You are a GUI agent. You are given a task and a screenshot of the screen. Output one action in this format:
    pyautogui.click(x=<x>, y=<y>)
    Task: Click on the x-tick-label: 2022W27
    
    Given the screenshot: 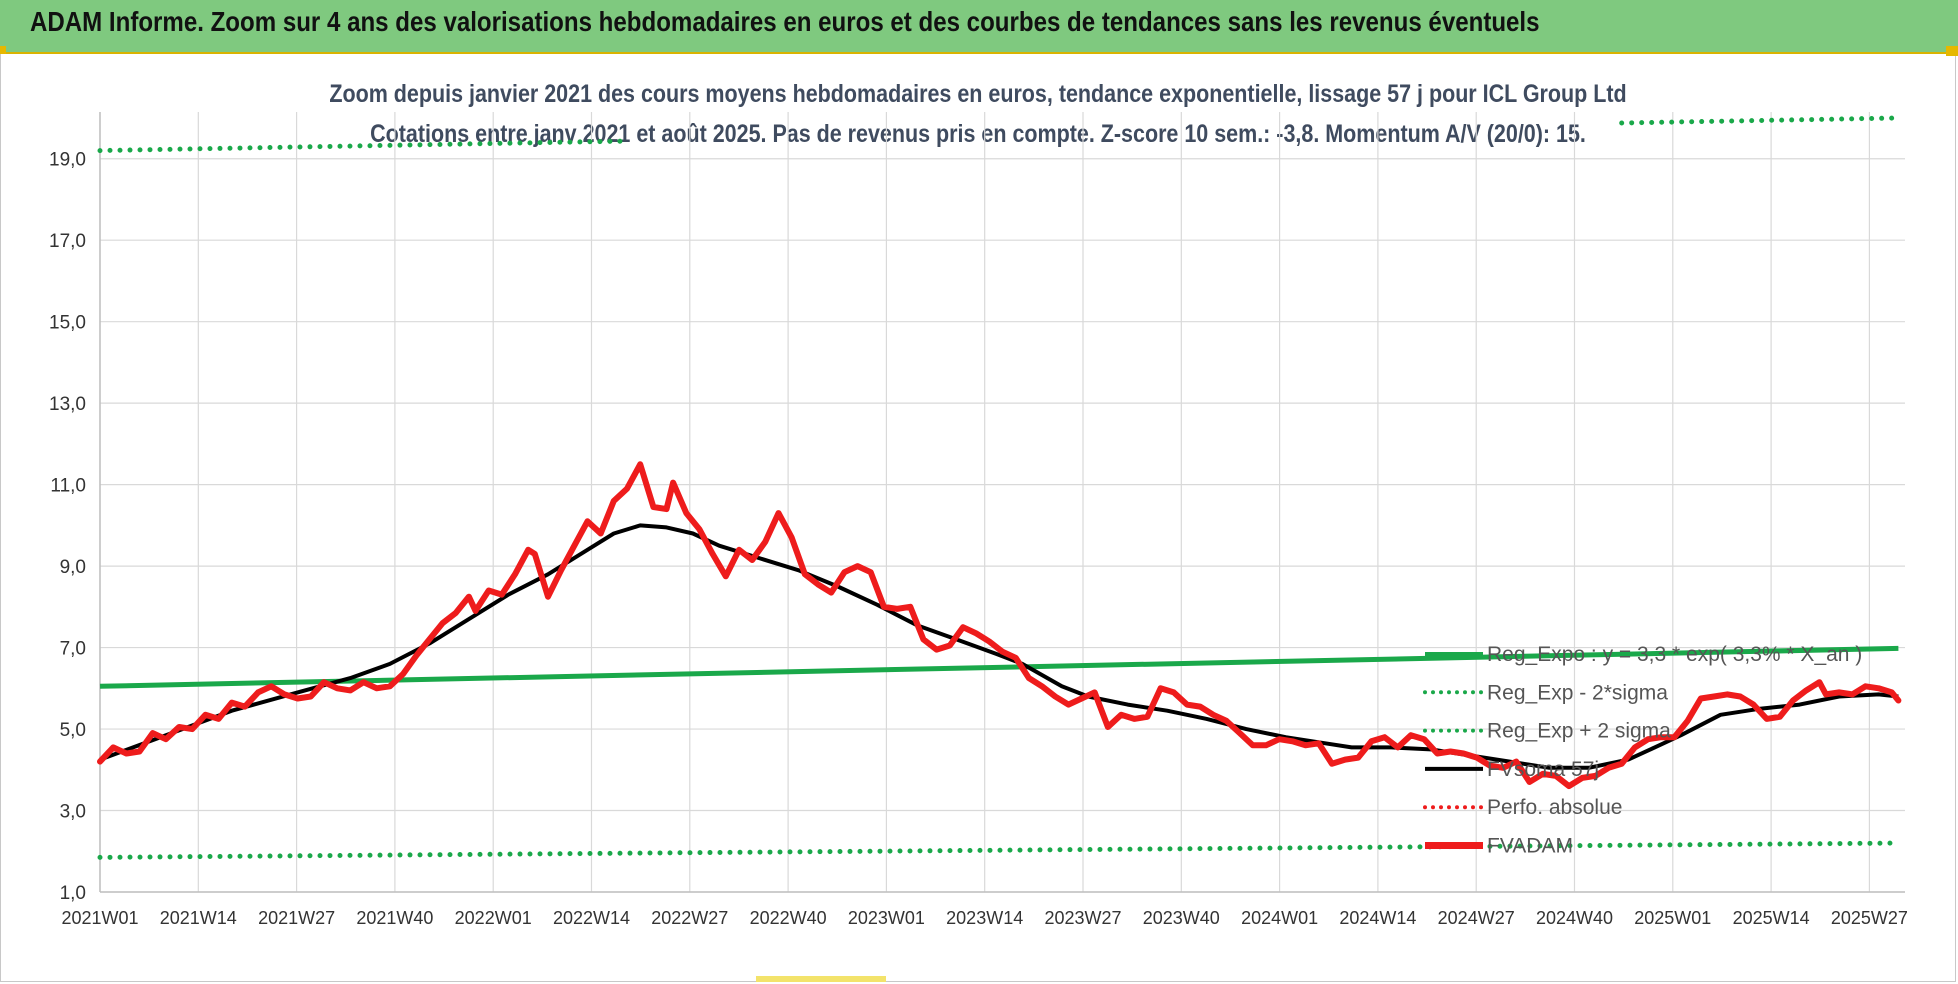 What is the action you would take?
    pyautogui.click(x=689, y=918)
    